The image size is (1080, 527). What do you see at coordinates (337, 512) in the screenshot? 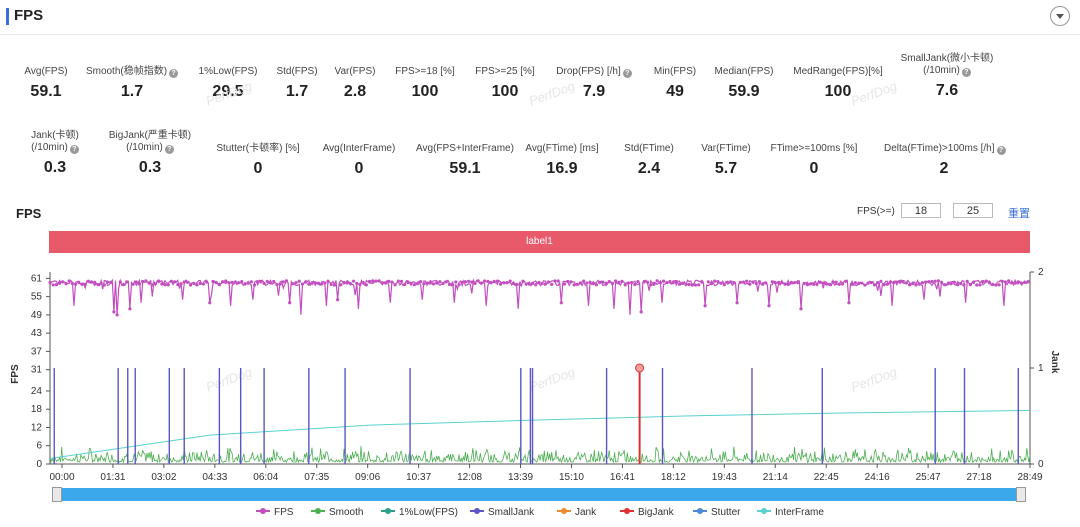
I see `legend-item-smooth: Smooth` at bounding box center [337, 512].